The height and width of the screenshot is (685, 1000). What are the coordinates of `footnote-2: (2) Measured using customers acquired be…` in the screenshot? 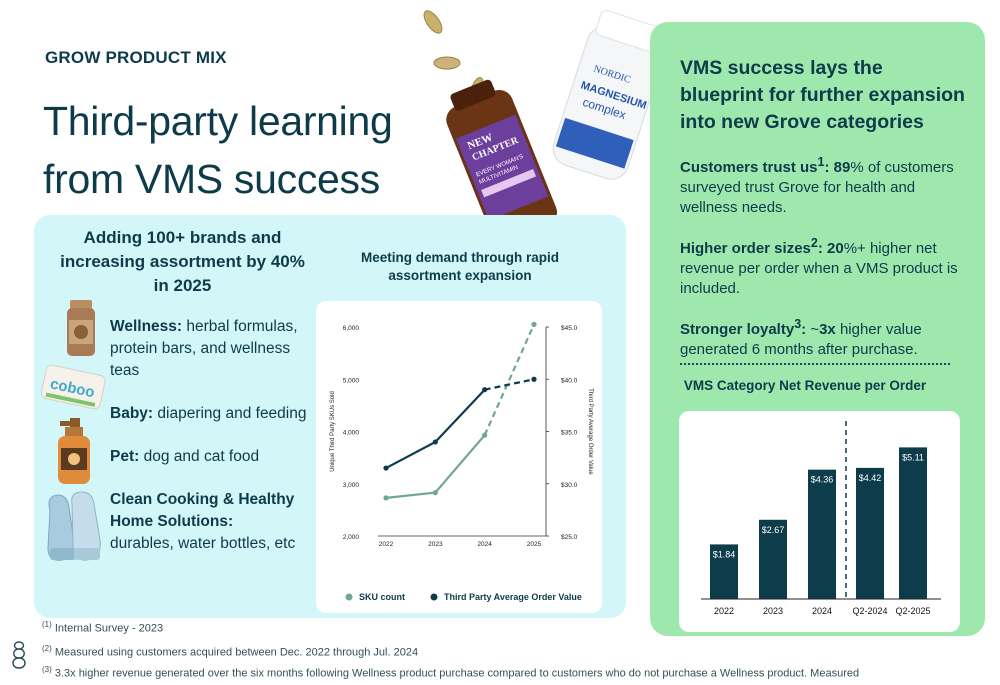 It's located at (230, 651).